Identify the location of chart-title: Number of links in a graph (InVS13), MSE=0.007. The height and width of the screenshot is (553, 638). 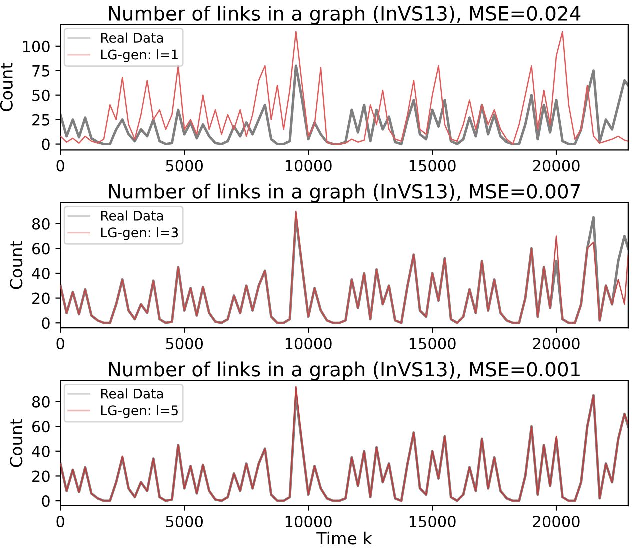
(344, 193).